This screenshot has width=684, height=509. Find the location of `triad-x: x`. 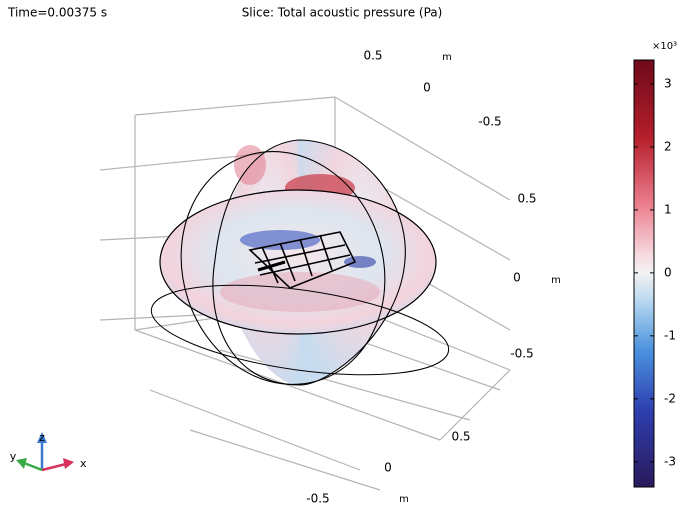

triad-x: x is located at coordinates (83, 463).